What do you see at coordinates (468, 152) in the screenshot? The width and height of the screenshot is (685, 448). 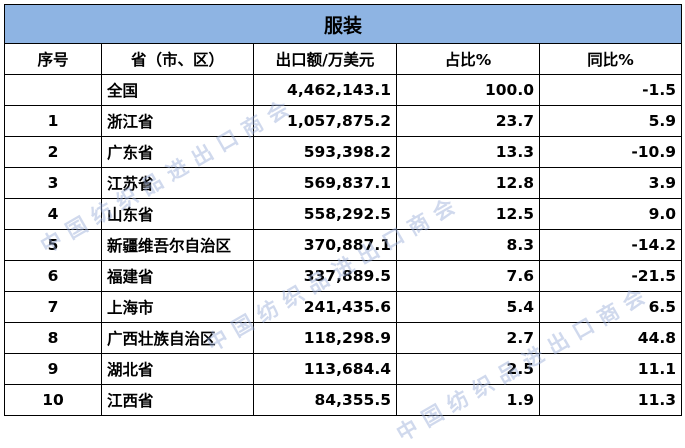 I see `share-percent: 13.3` at bounding box center [468, 152].